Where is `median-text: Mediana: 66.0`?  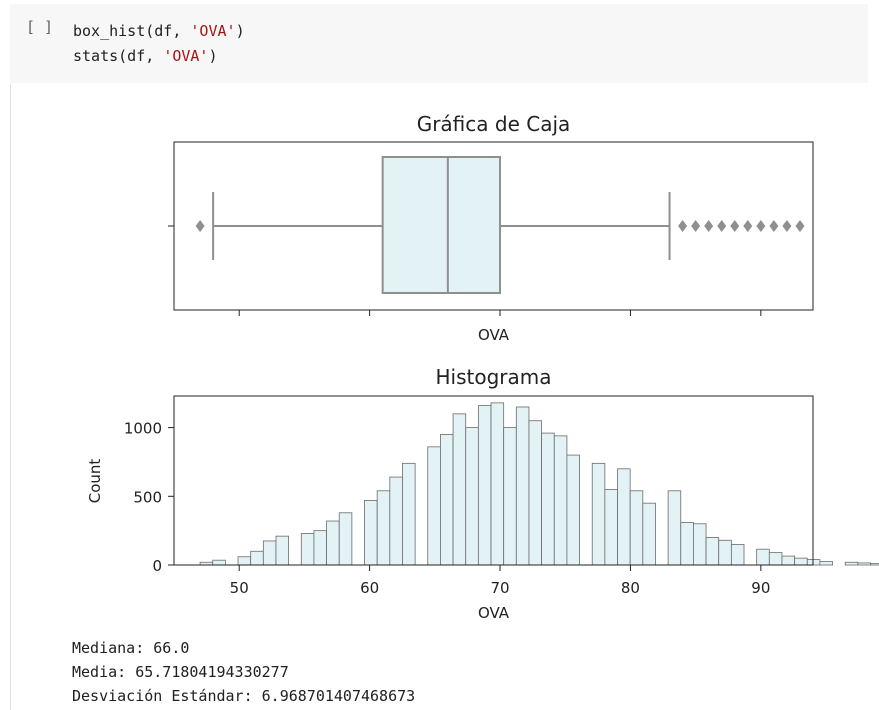 median-text: Mediana: 66.0 is located at coordinates (131, 648).